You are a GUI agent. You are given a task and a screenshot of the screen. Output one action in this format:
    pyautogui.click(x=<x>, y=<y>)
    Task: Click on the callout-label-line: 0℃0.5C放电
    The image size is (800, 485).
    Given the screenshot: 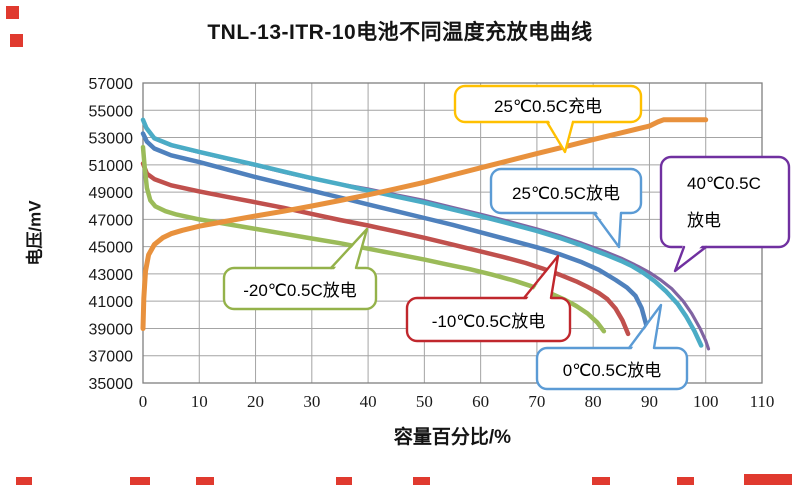 What is the action you would take?
    pyautogui.click(x=612, y=370)
    